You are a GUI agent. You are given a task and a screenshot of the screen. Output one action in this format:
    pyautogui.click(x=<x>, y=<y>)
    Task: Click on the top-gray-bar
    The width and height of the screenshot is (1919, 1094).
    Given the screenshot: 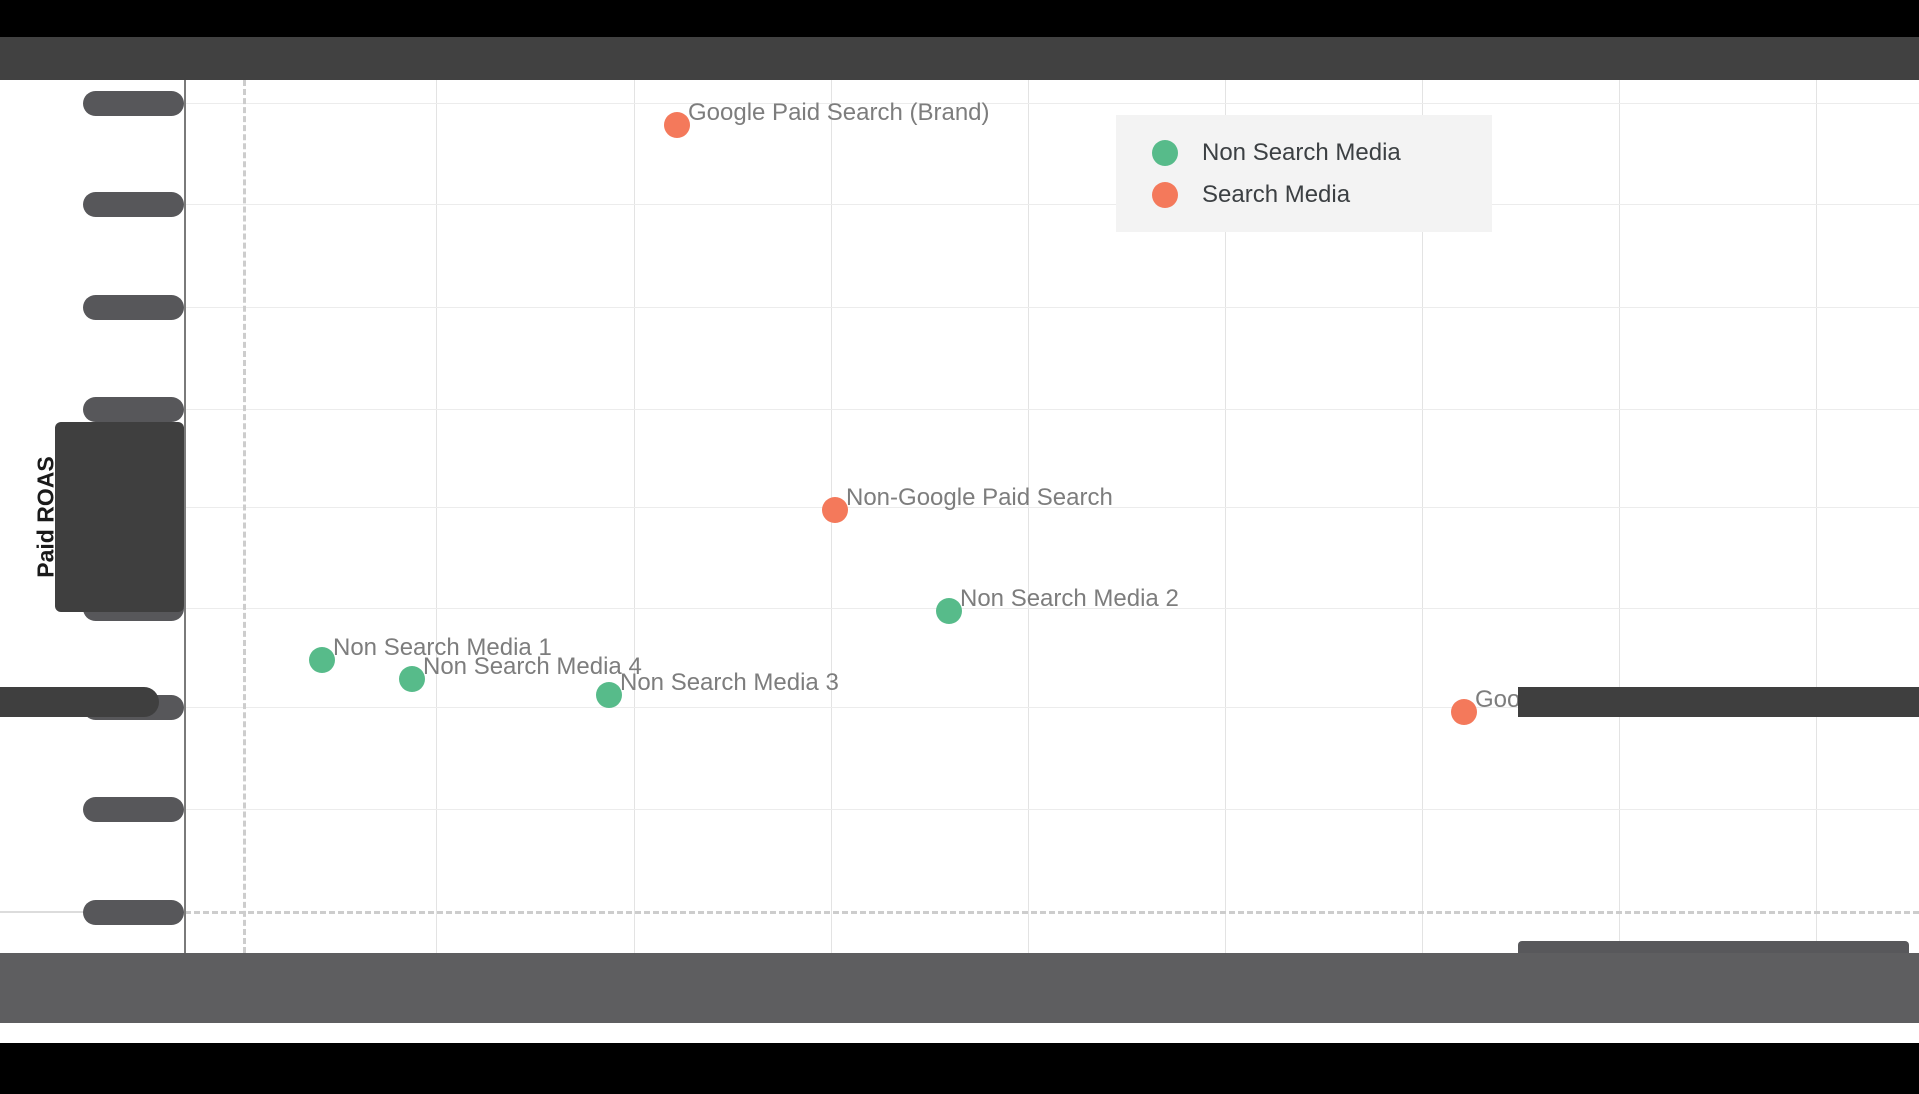 What is the action you would take?
    pyautogui.click(x=959, y=58)
    